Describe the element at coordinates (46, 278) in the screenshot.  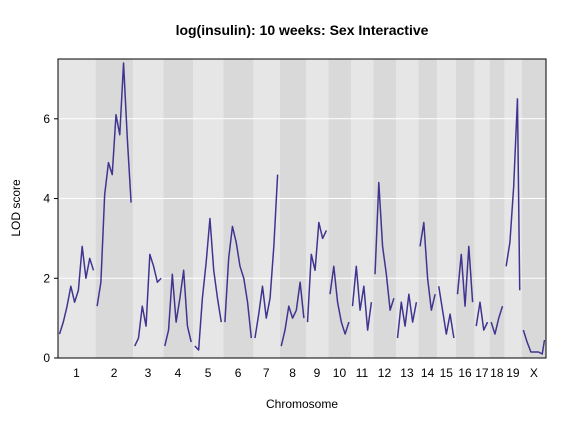
I see `y-tick-label-2: 2` at that location.